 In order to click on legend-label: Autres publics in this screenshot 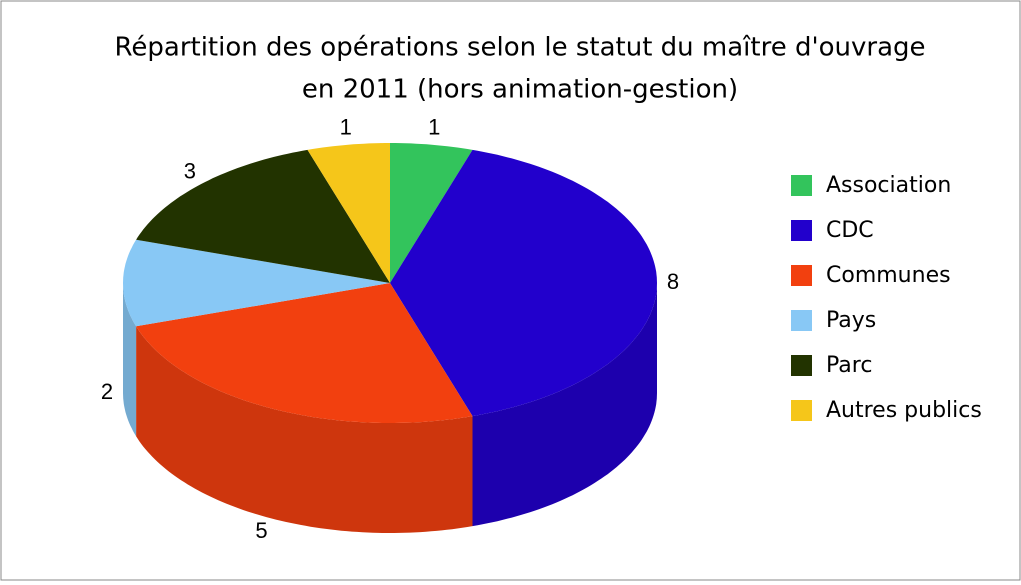, I will do `click(904, 410)`.